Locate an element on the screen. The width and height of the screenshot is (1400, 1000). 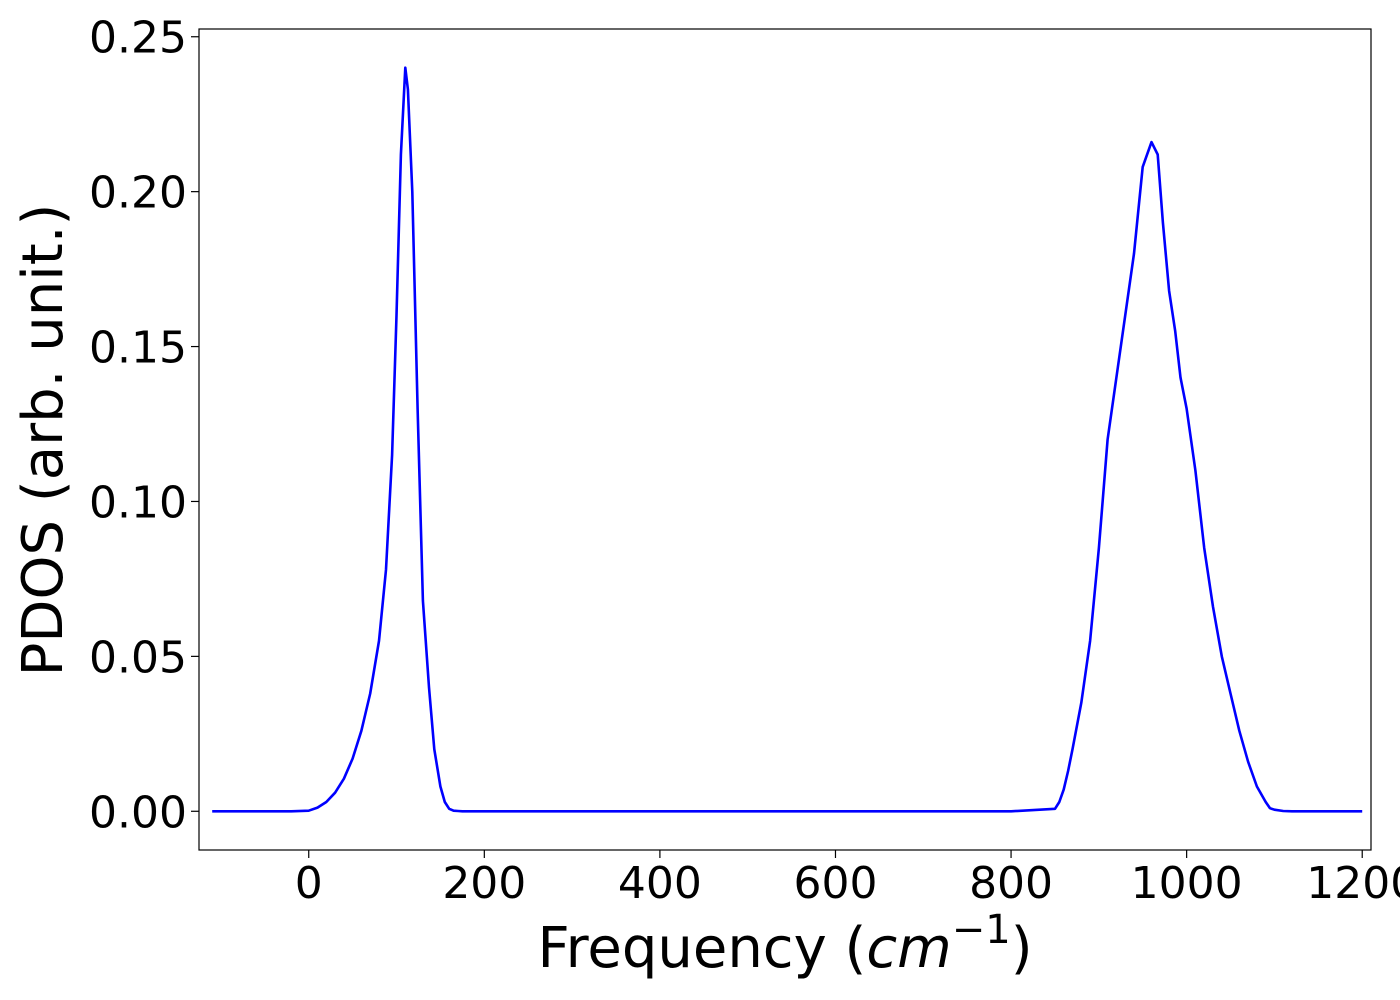
y-tick-label: 0.20 is located at coordinates (138, 193).